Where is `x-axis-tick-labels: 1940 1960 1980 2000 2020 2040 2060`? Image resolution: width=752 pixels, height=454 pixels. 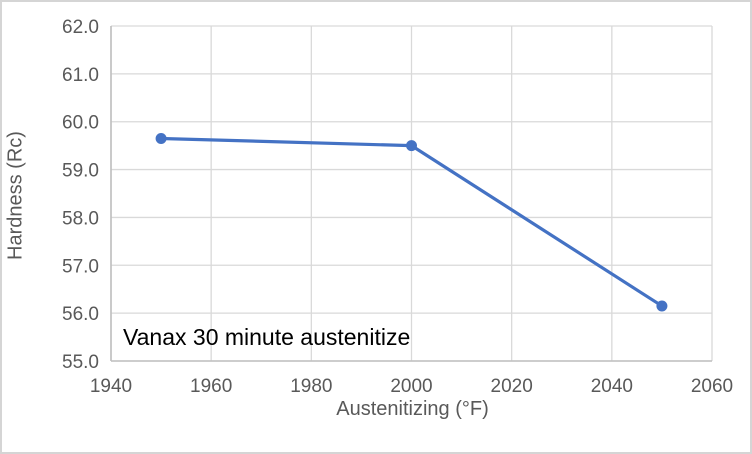
x-axis-tick-labels: 1940 1960 1980 2000 2020 2040 2060 is located at coordinates (411, 386).